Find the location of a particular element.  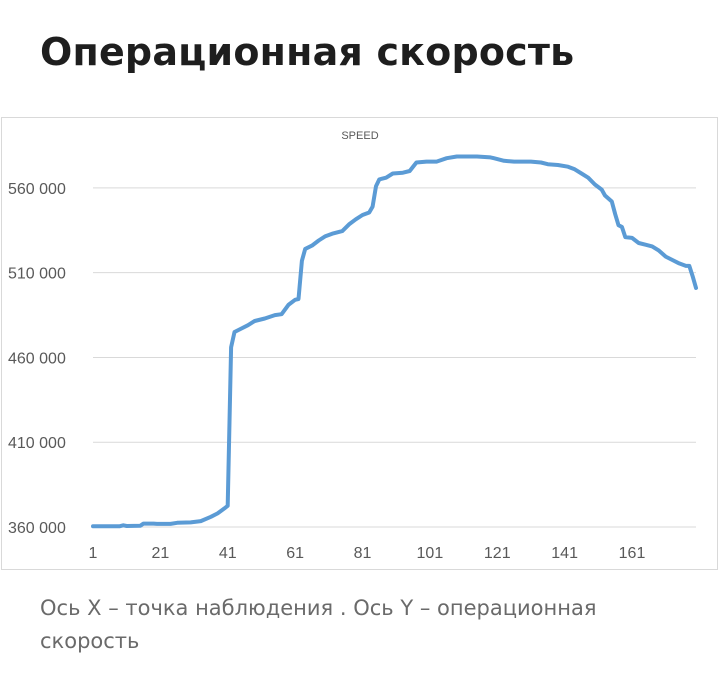

x-tick-label: 21 is located at coordinates (160, 553).